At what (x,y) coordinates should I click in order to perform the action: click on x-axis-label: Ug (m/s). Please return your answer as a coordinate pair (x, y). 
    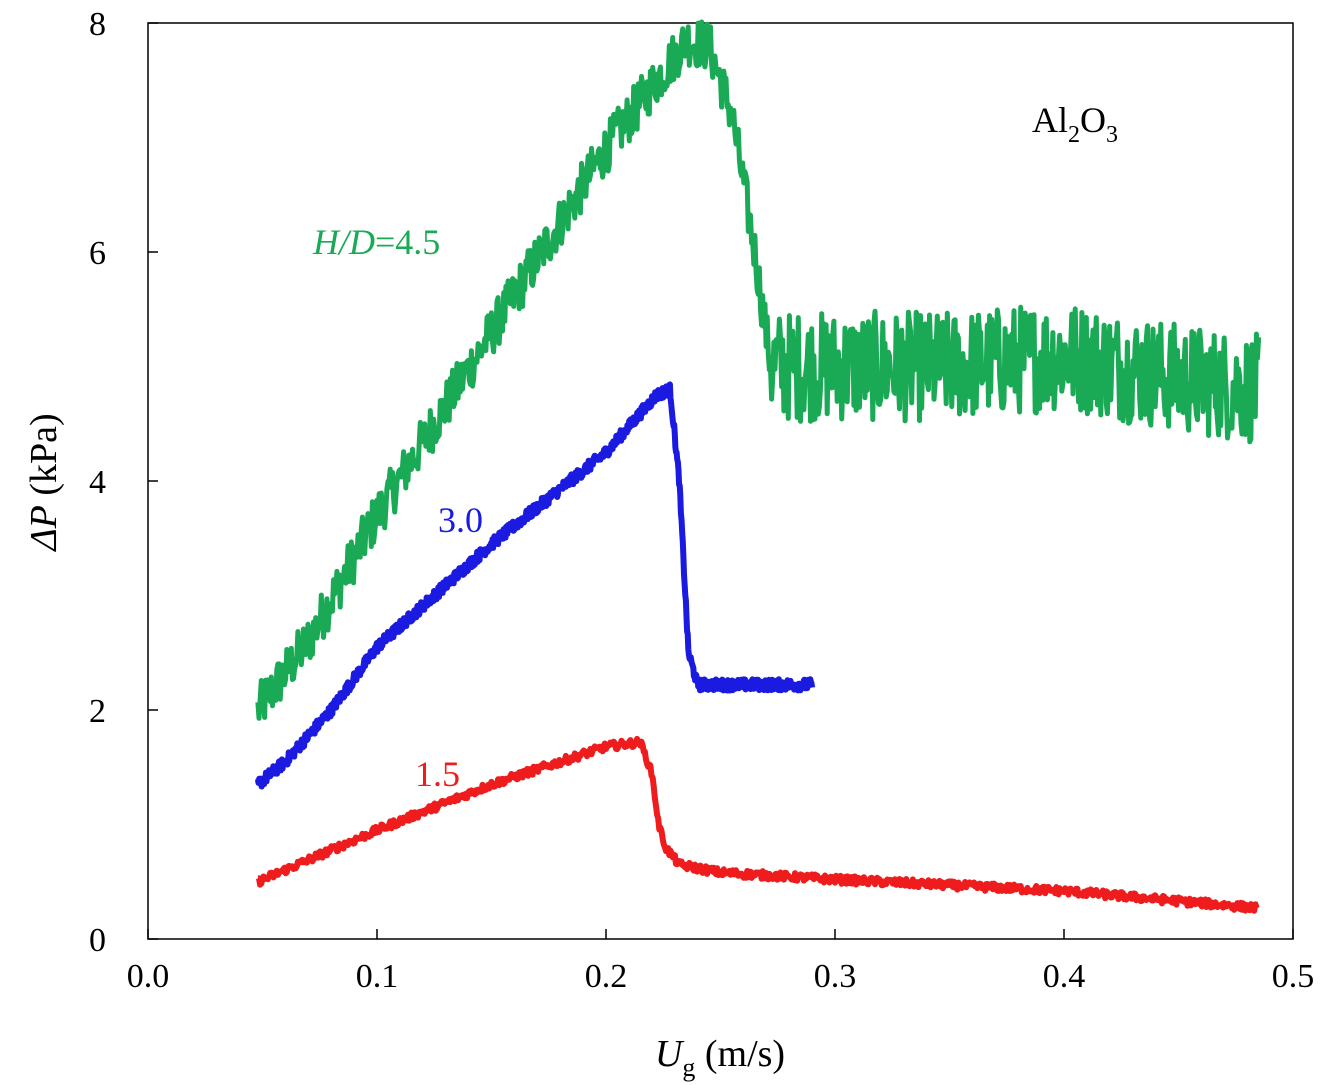
    Looking at the image, I should click on (720, 1057).